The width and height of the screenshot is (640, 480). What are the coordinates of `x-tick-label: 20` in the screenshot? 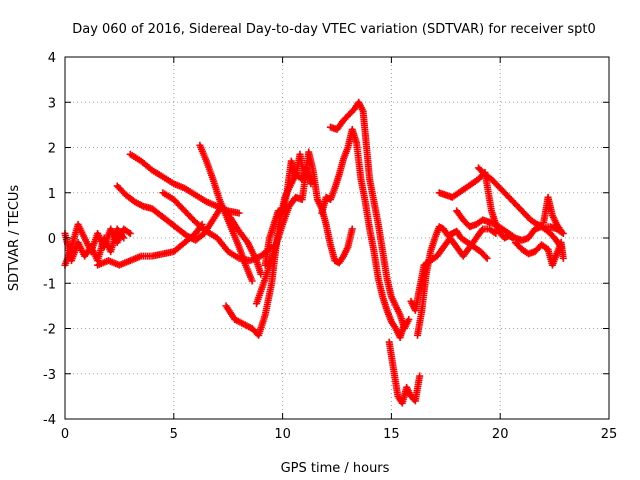 It's located at (500, 434).